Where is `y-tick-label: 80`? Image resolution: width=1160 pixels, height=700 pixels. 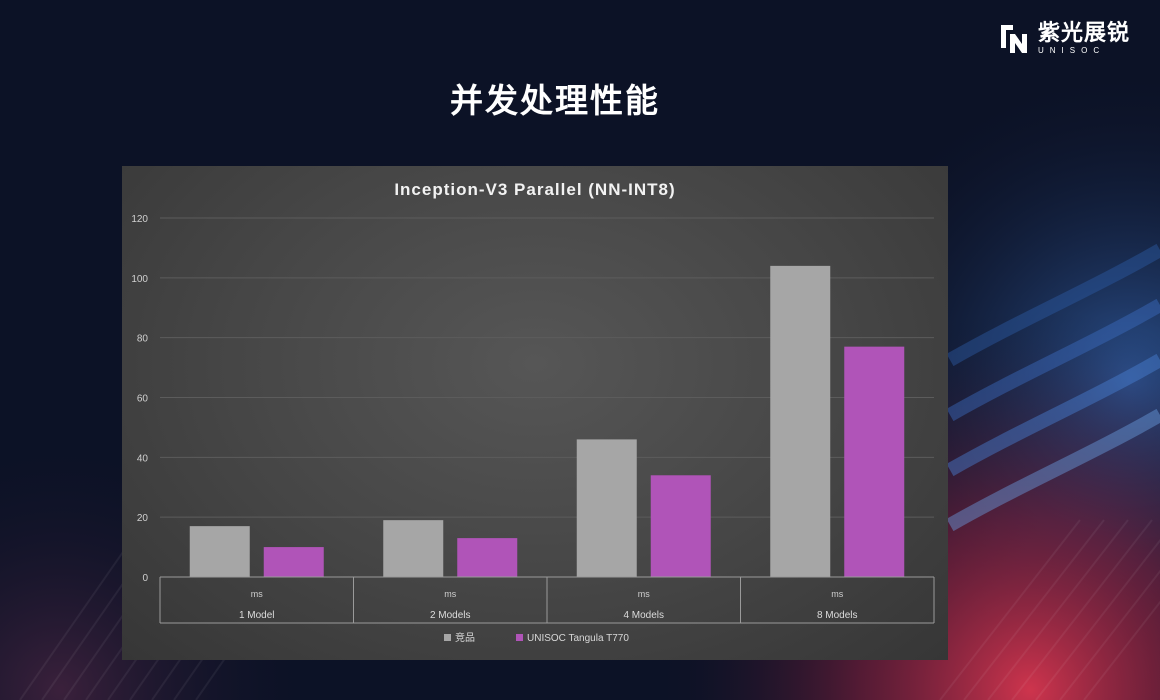
y-tick-label: 80 is located at coordinates (143, 339).